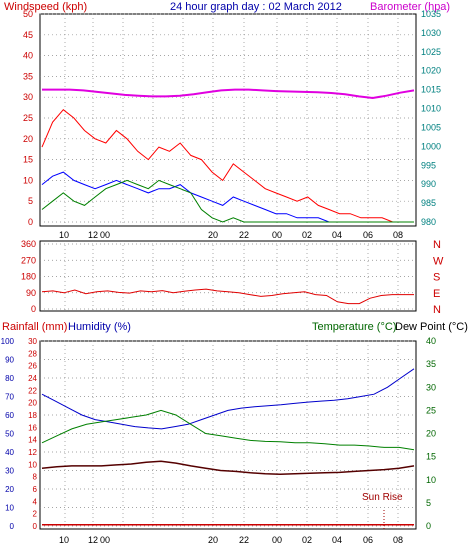  Describe the element at coordinates (431, 480) in the screenshot. I see `temp-y-tick: 10` at that location.